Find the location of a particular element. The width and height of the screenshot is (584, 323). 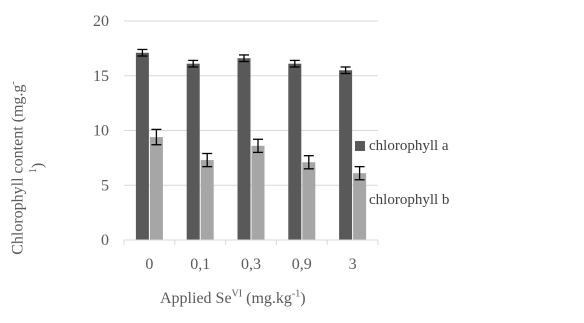

x-tick-label: 3 is located at coordinates (353, 264).